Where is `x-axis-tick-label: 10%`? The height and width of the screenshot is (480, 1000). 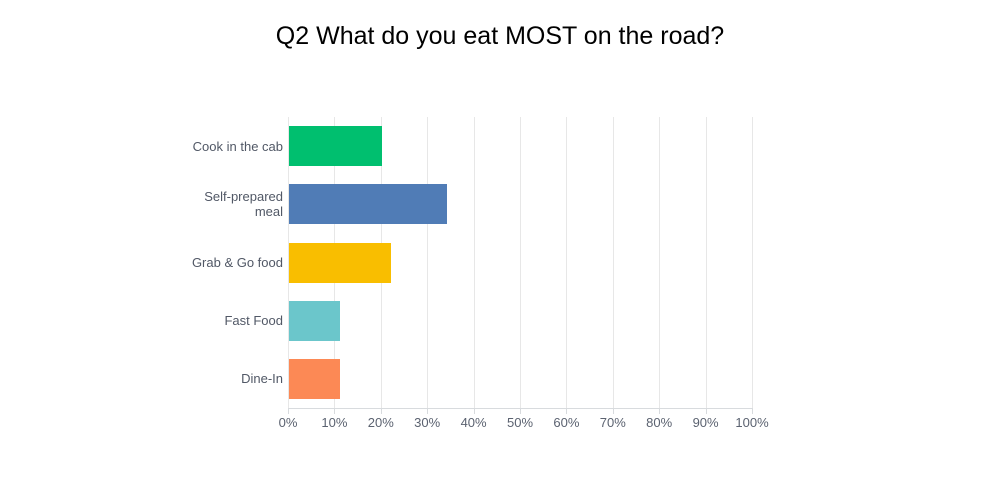
x-axis-tick-label: 10% is located at coordinates (334, 422).